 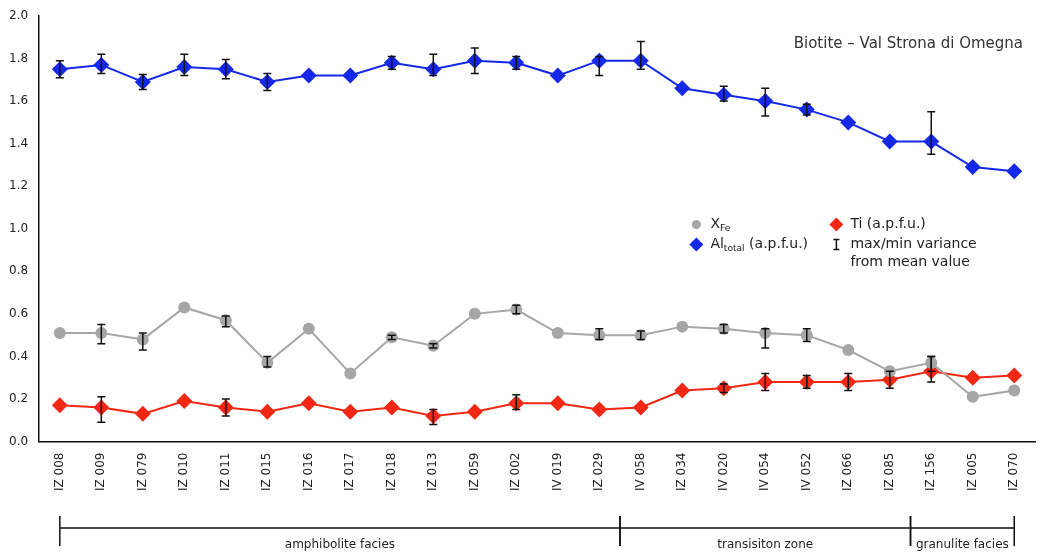 What do you see at coordinates (805, 471) in the screenshot?
I see `x-tick-label: IV 052` at bounding box center [805, 471].